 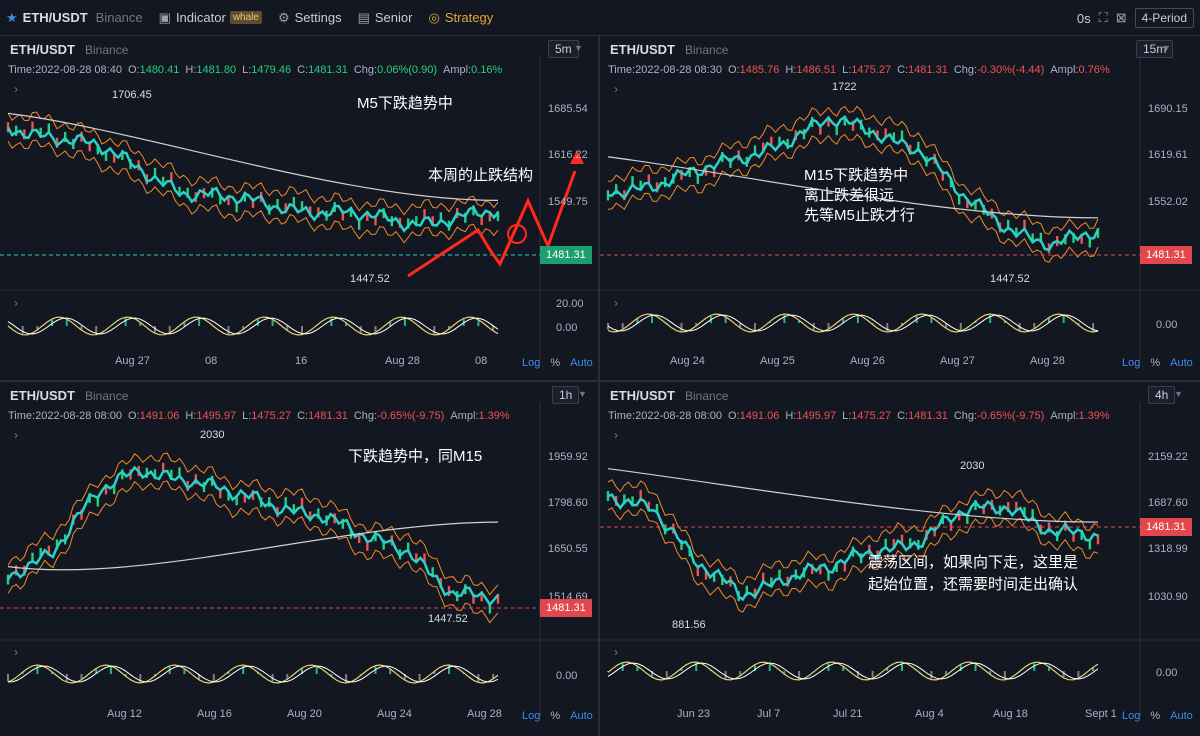 I want to click on ohlc-h-value: 1495.97, so click(x=216, y=416).